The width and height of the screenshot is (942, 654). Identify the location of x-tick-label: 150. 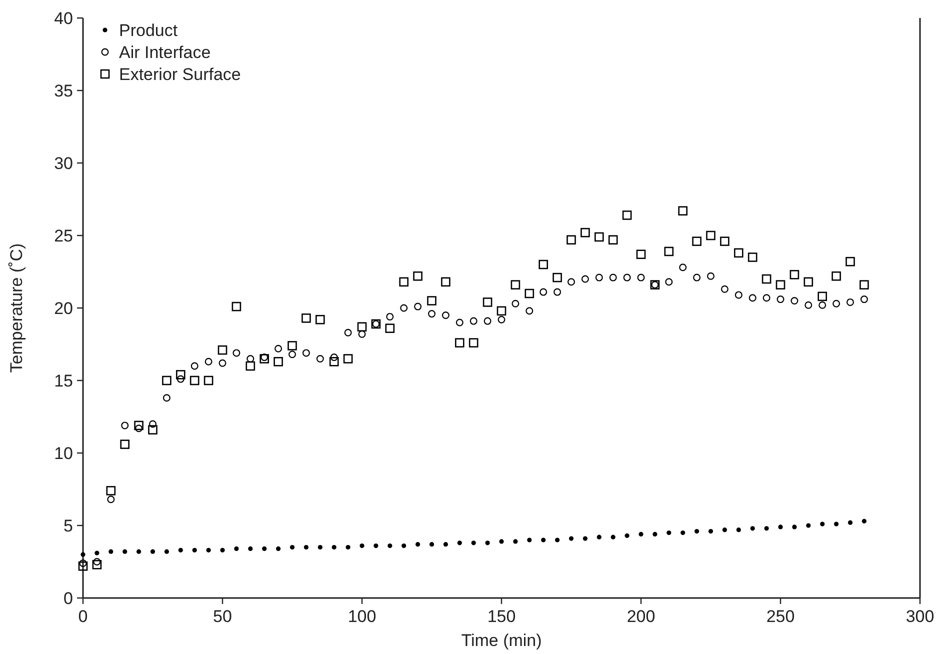
(501, 616).